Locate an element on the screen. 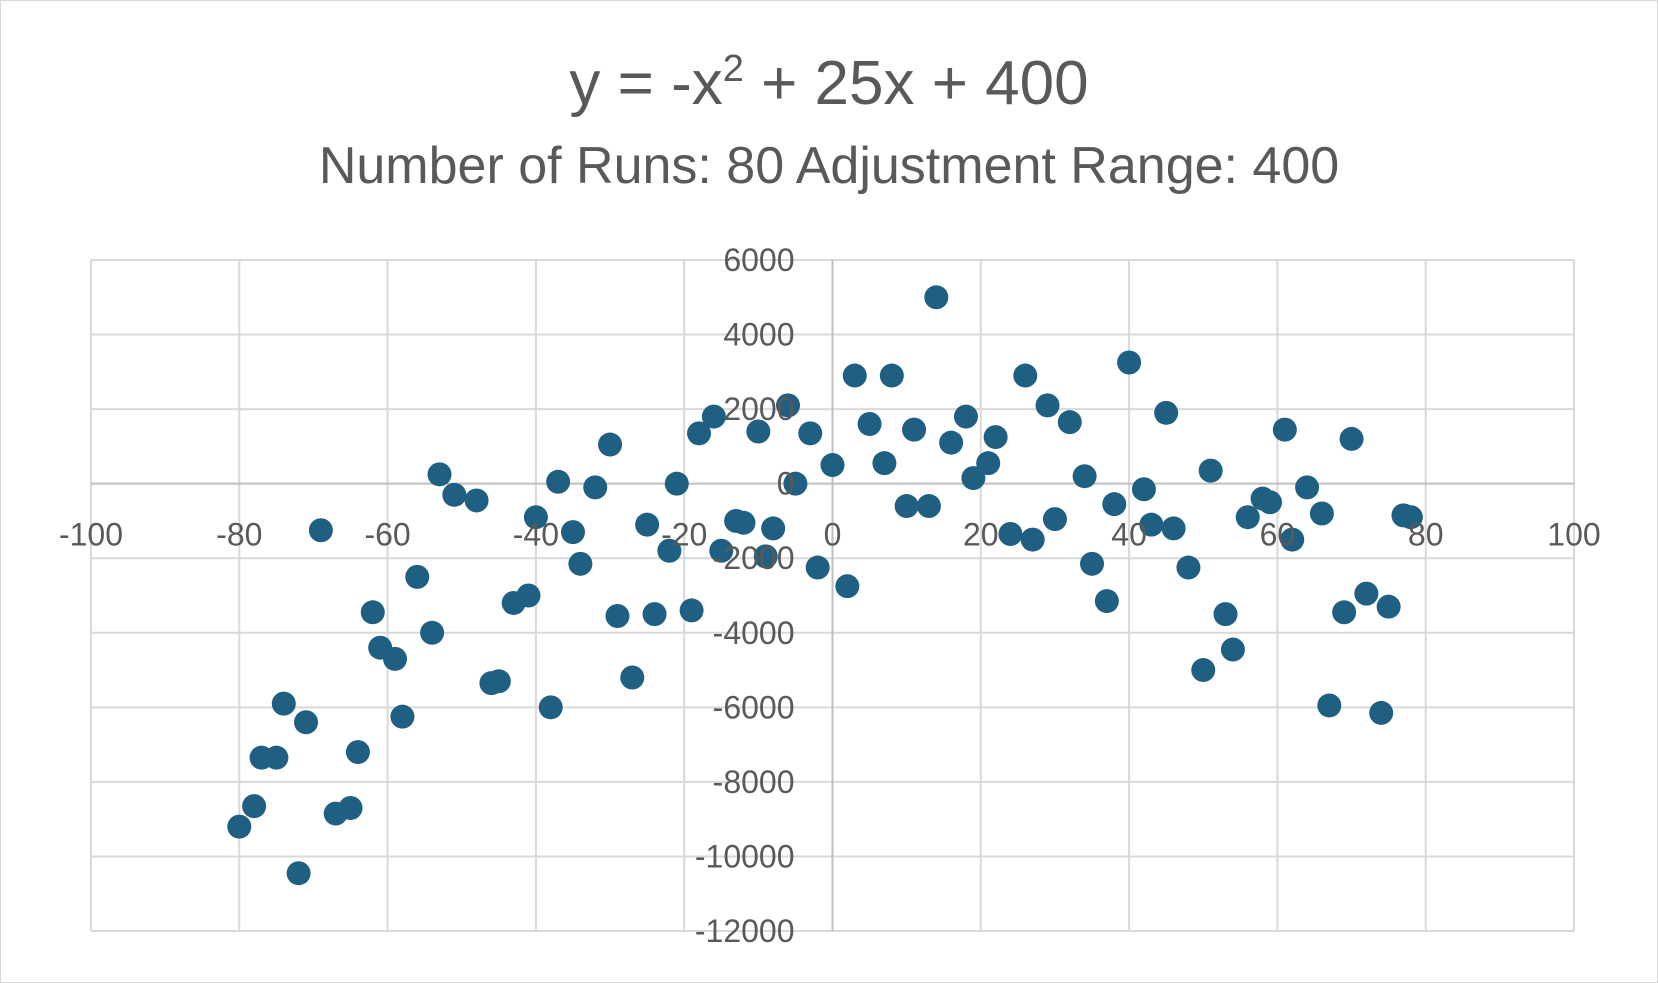 This screenshot has width=1658, height=983. x-tick-label: -100 is located at coordinates (91, 535).